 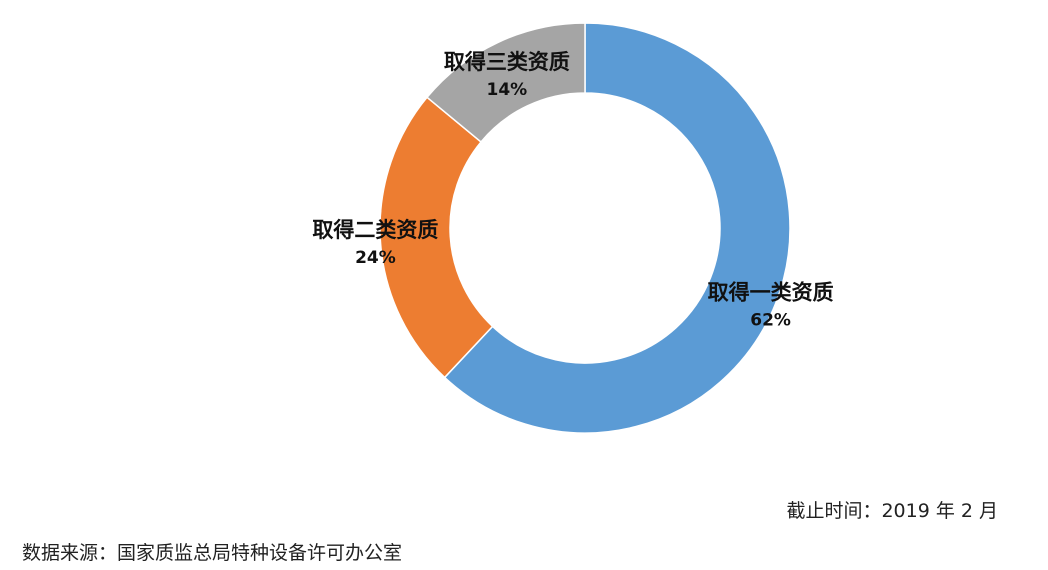 What do you see at coordinates (375, 230) in the screenshot?
I see `slice-label-2: 取得二类资质` at bounding box center [375, 230].